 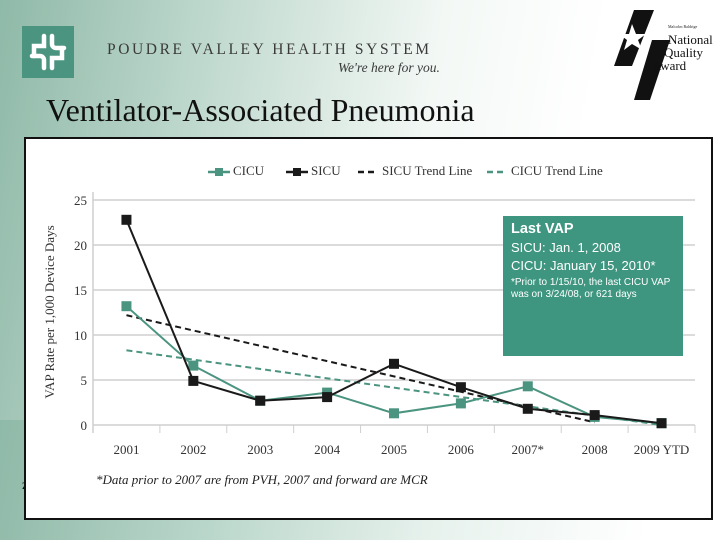 I want to click on x-tick-label: 2009 YTD, so click(x=662, y=449).